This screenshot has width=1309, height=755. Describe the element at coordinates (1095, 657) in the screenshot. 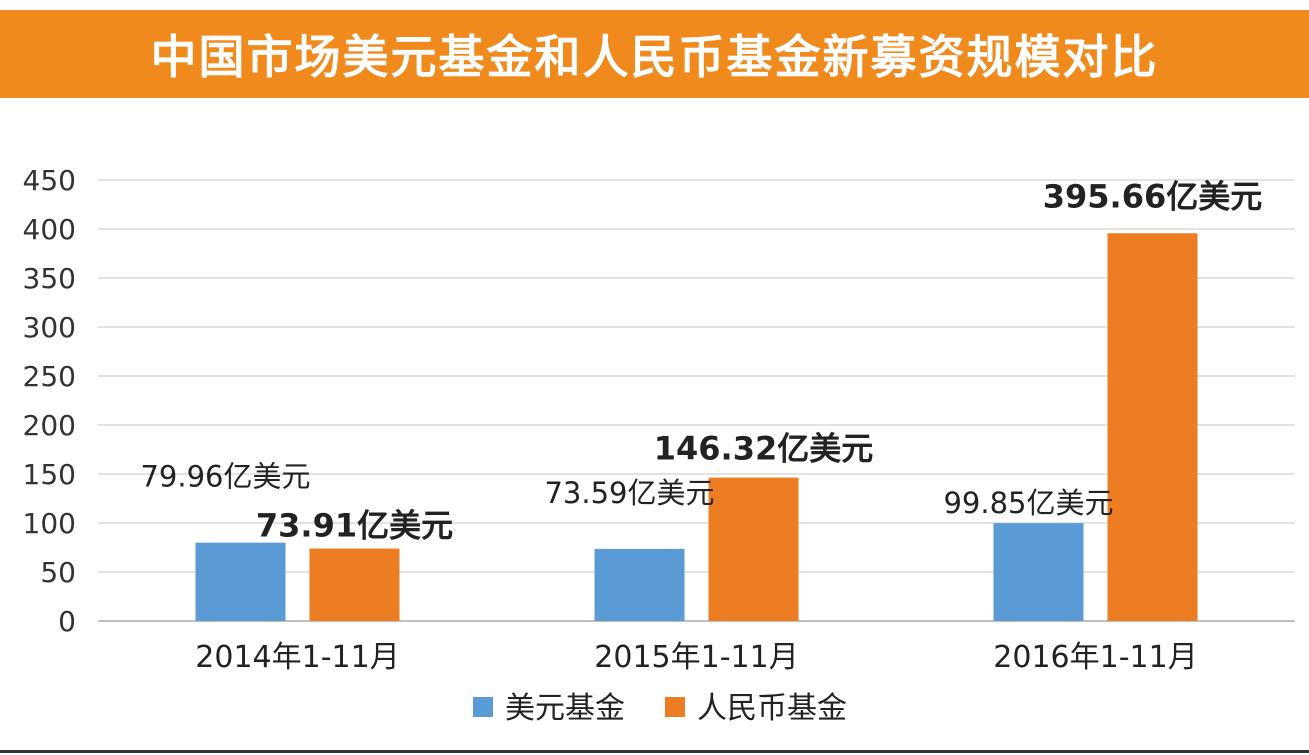

I see `x-category-label: 2016年1-11月` at that location.